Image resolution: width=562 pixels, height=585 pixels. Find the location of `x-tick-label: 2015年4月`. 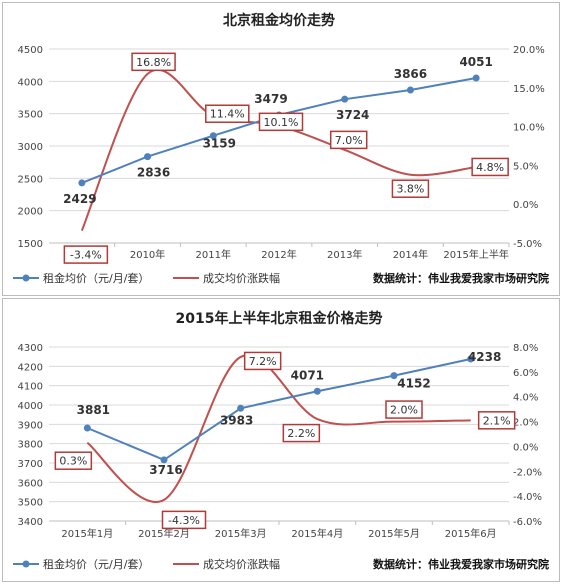

x-tick-label: 2015年4月 is located at coordinates (317, 533).